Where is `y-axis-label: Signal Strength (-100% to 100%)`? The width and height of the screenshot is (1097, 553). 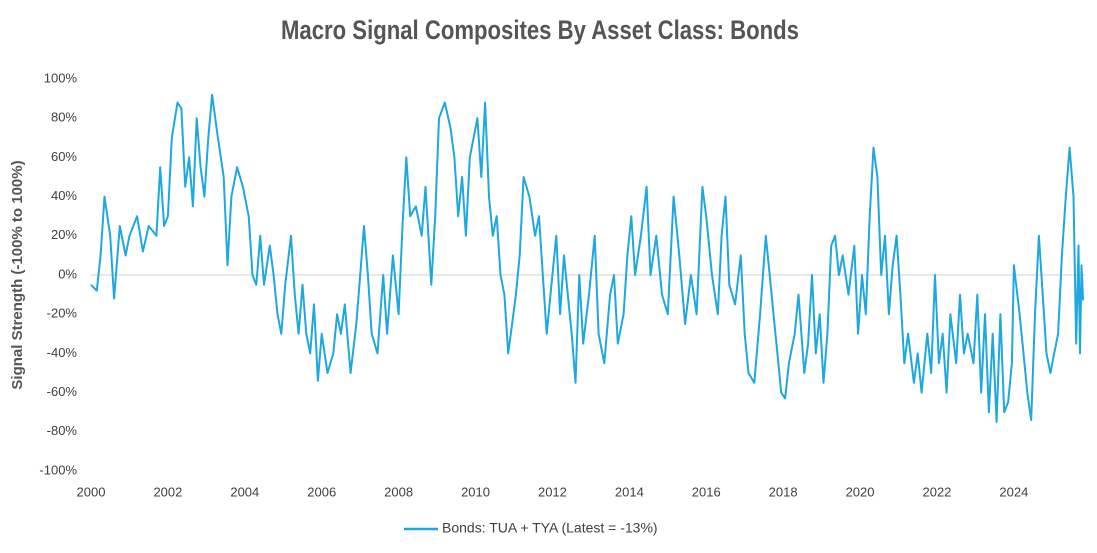 y-axis-label: Signal Strength (-100% to 100%) is located at coordinates (17, 274).